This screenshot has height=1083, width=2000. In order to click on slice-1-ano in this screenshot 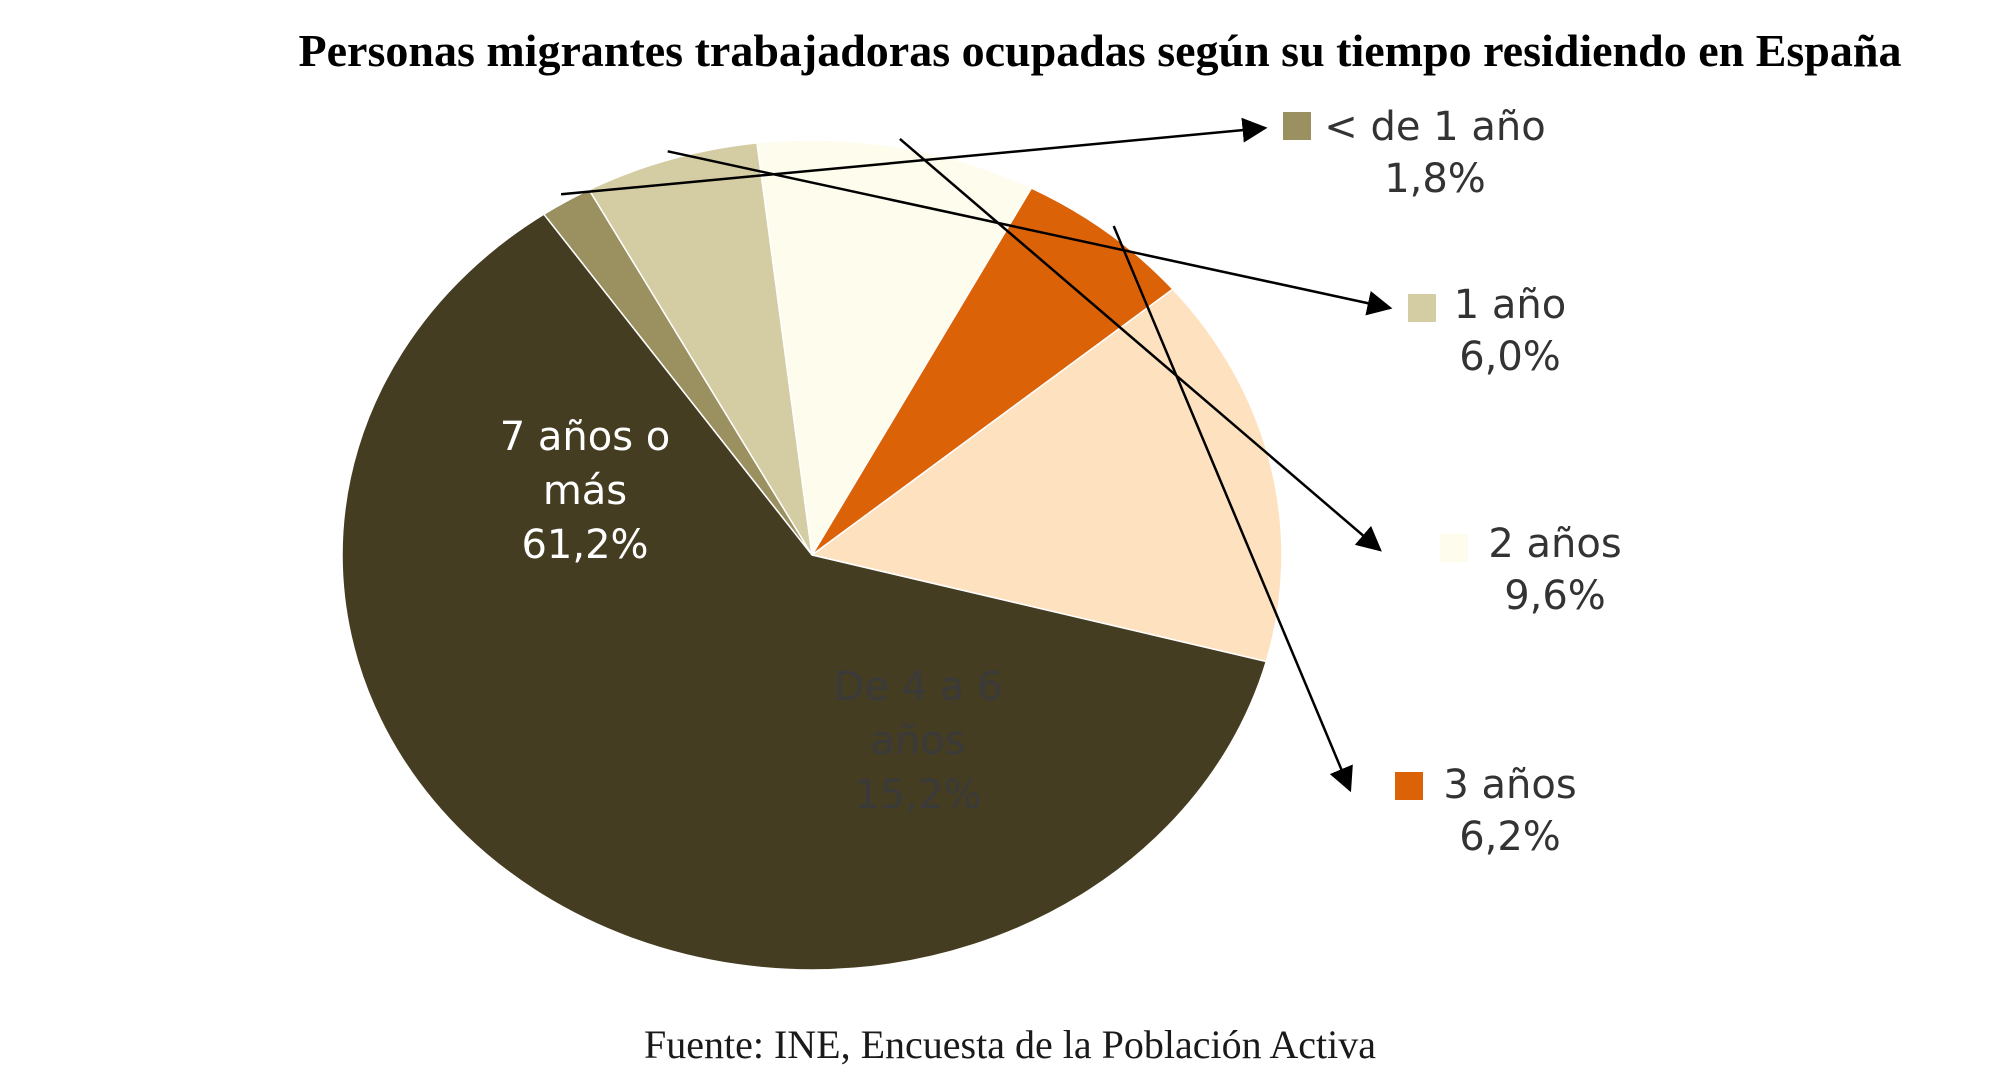, I will do `click(700, 349)`.